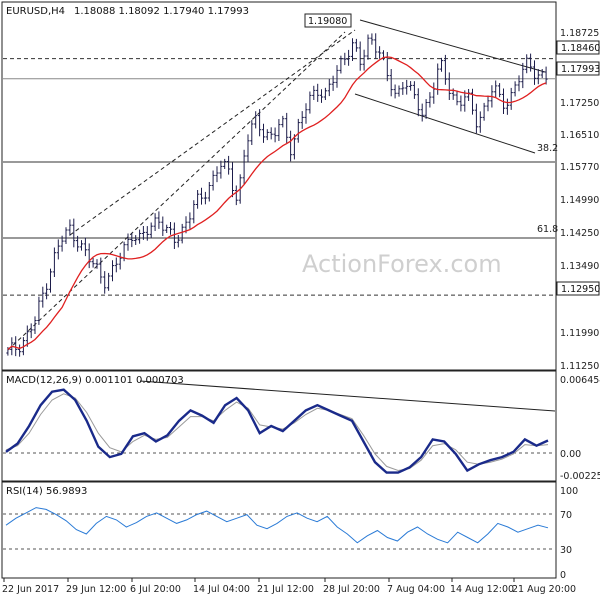  Describe the element at coordinates (347, 396) in the screenshot. I see `macd-trend-line` at that location.